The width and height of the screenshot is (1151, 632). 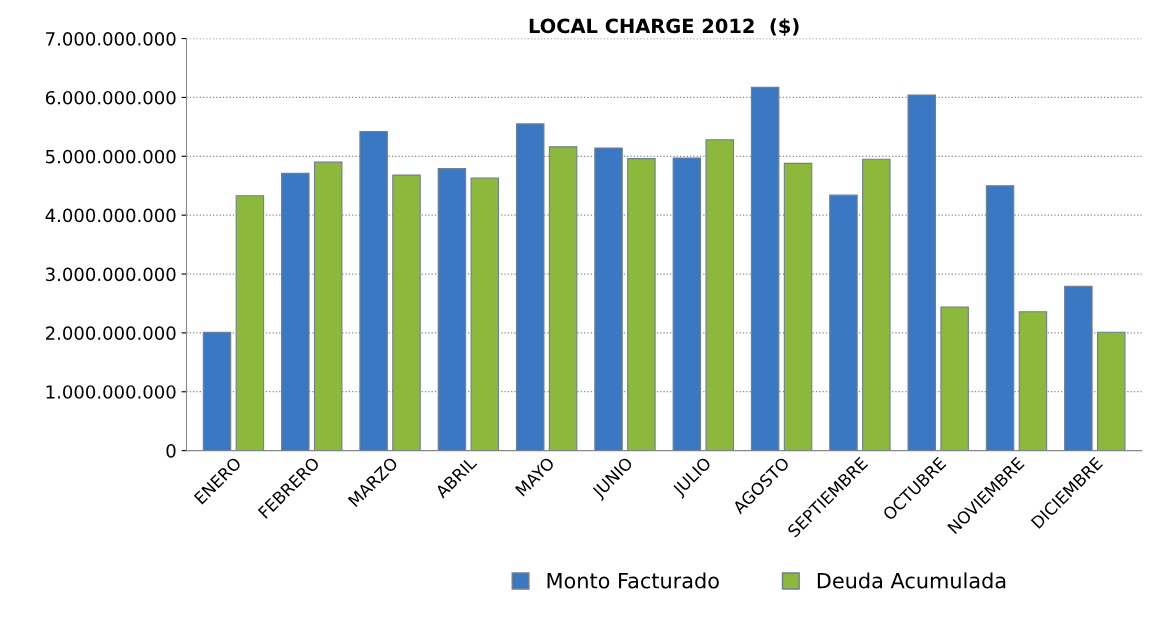 What do you see at coordinates (111, 156) in the screenshot?
I see `y-tick-label: 5.000.000.000` at bounding box center [111, 156].